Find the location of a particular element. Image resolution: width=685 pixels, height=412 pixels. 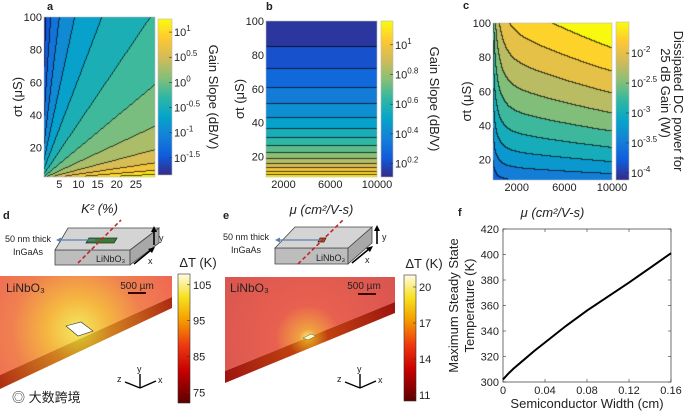

x-tick-label: 0.04 is located at coordinates (544, 391).